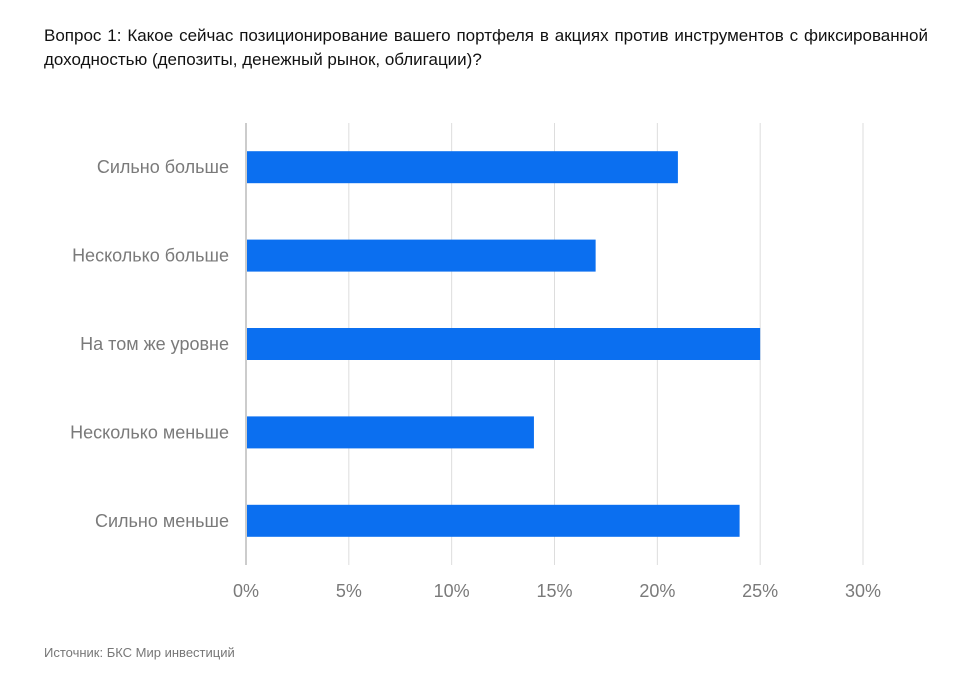 This screenshot has width=971, height=686. I want to click on x-tick-label: 25%, so click(760, 591).